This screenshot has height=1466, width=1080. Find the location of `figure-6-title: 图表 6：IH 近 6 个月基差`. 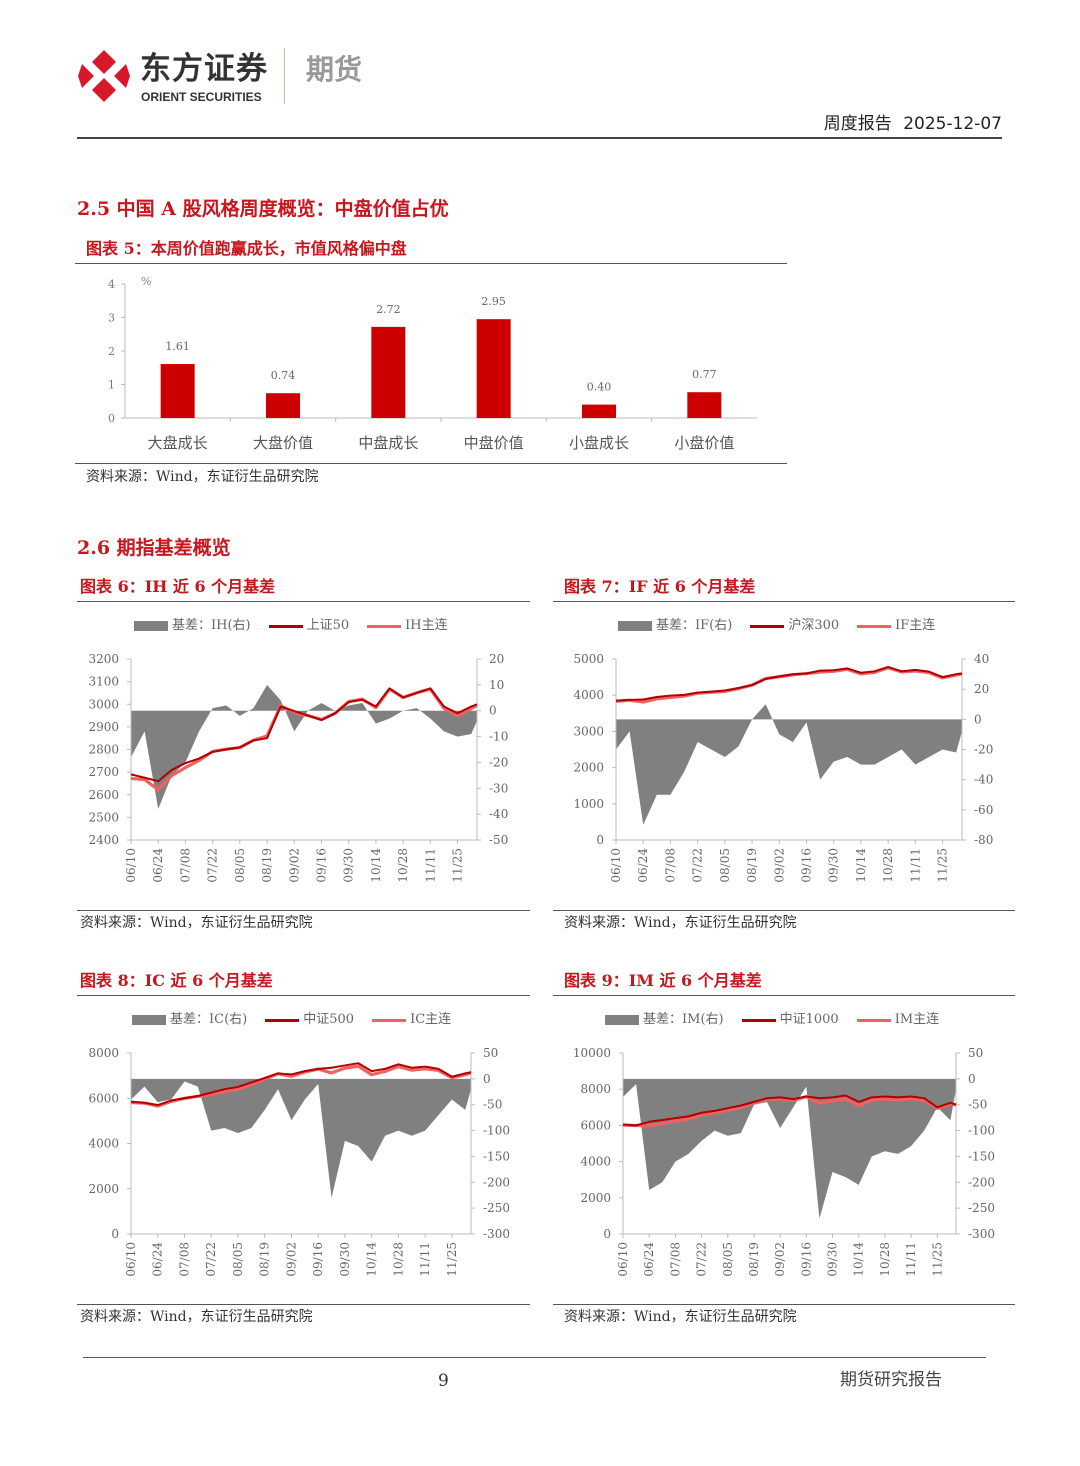

figure-6-title: 图表 6：IH 近 6 个月基差 is located at coordinates (178, 586).